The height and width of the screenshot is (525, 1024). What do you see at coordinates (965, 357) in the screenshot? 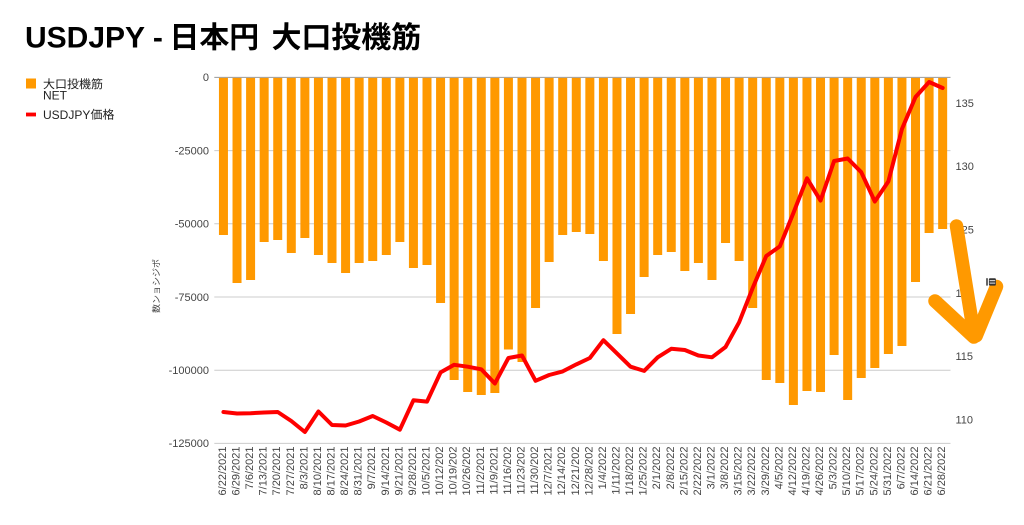
I see `svg-text: 115` at bounding box center [965, 357].